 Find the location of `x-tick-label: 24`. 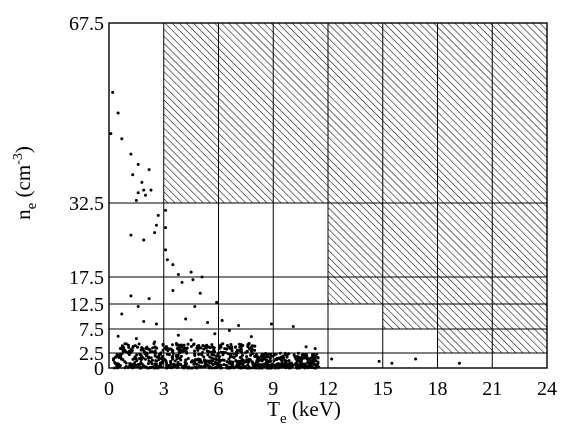

x-tick-label: 24 is located at coordinates (547, 389).